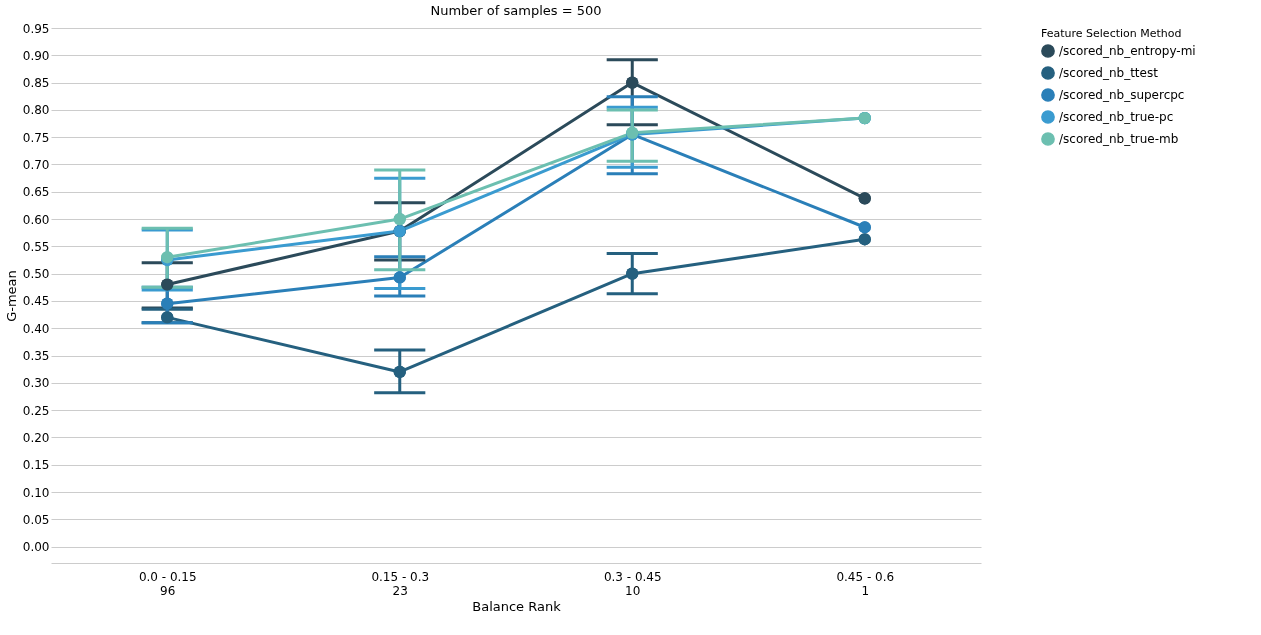  Describe the element at coordinates (36, 219) in the screenshot. I see `y-tick-label: 0.60` at that location.